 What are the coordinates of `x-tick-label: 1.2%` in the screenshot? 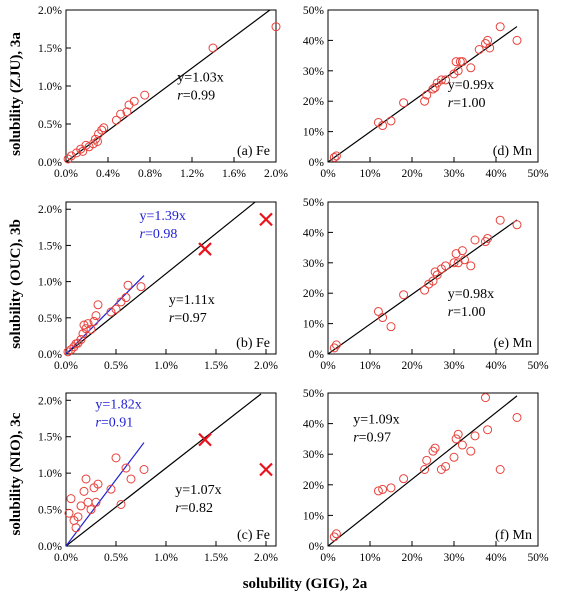 It's located at (192, 174).